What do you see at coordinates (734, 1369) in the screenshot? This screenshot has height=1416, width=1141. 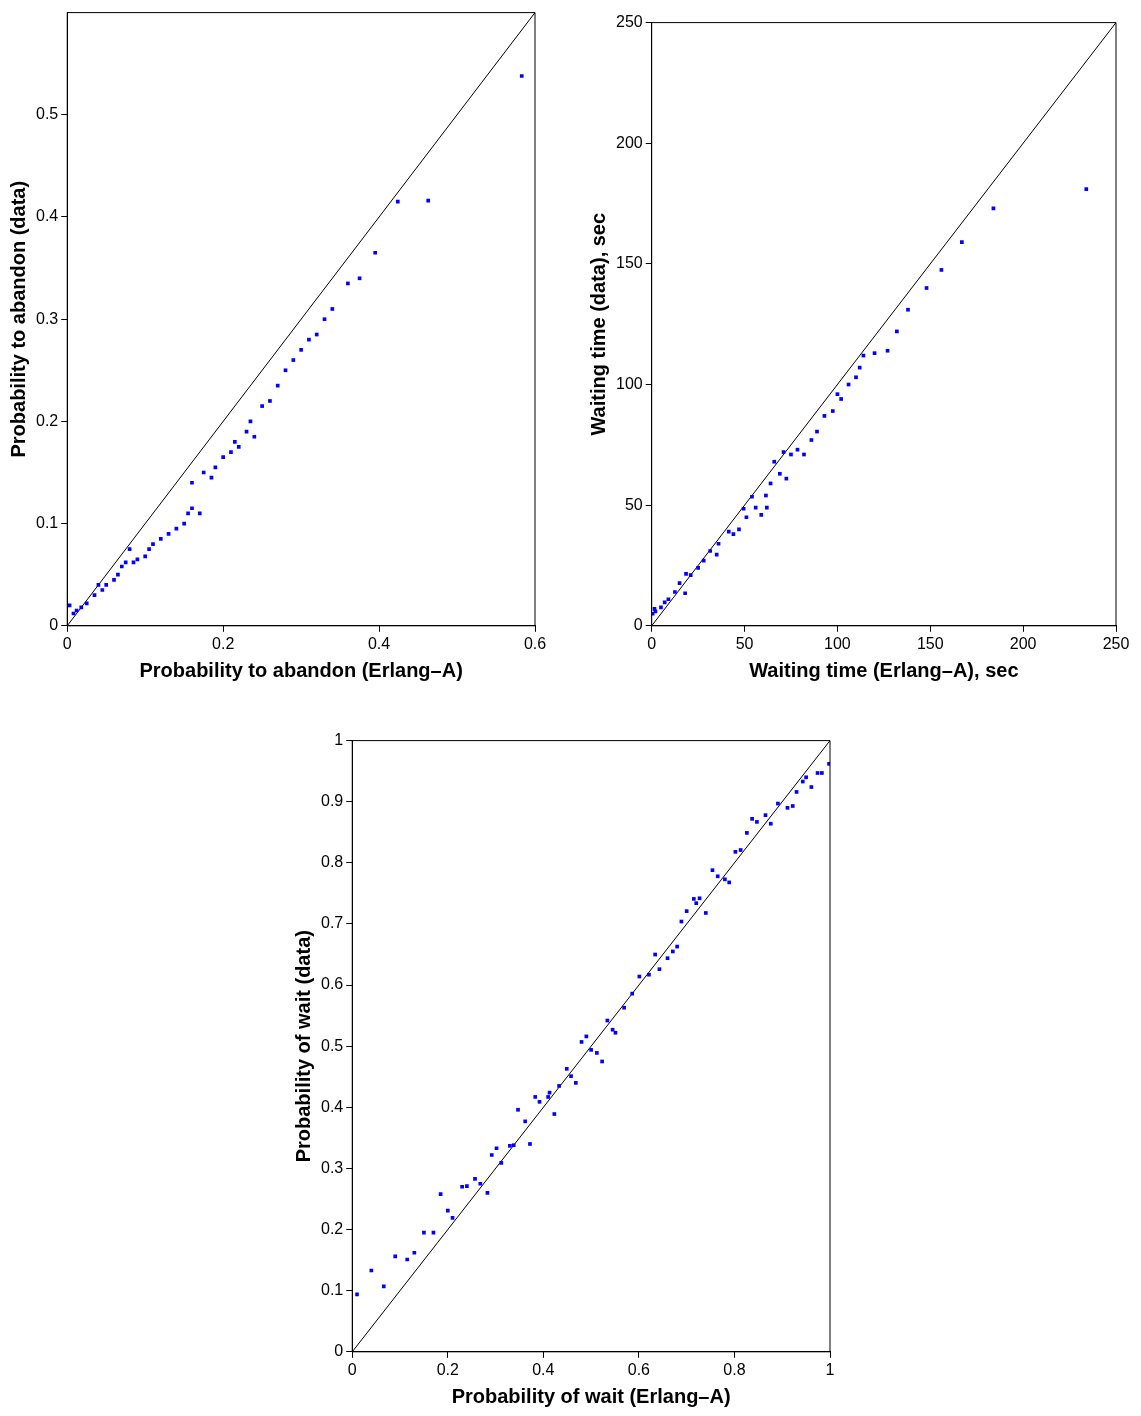 I see `x-tick-label: 0.8` at bounding box center [734, 1369].